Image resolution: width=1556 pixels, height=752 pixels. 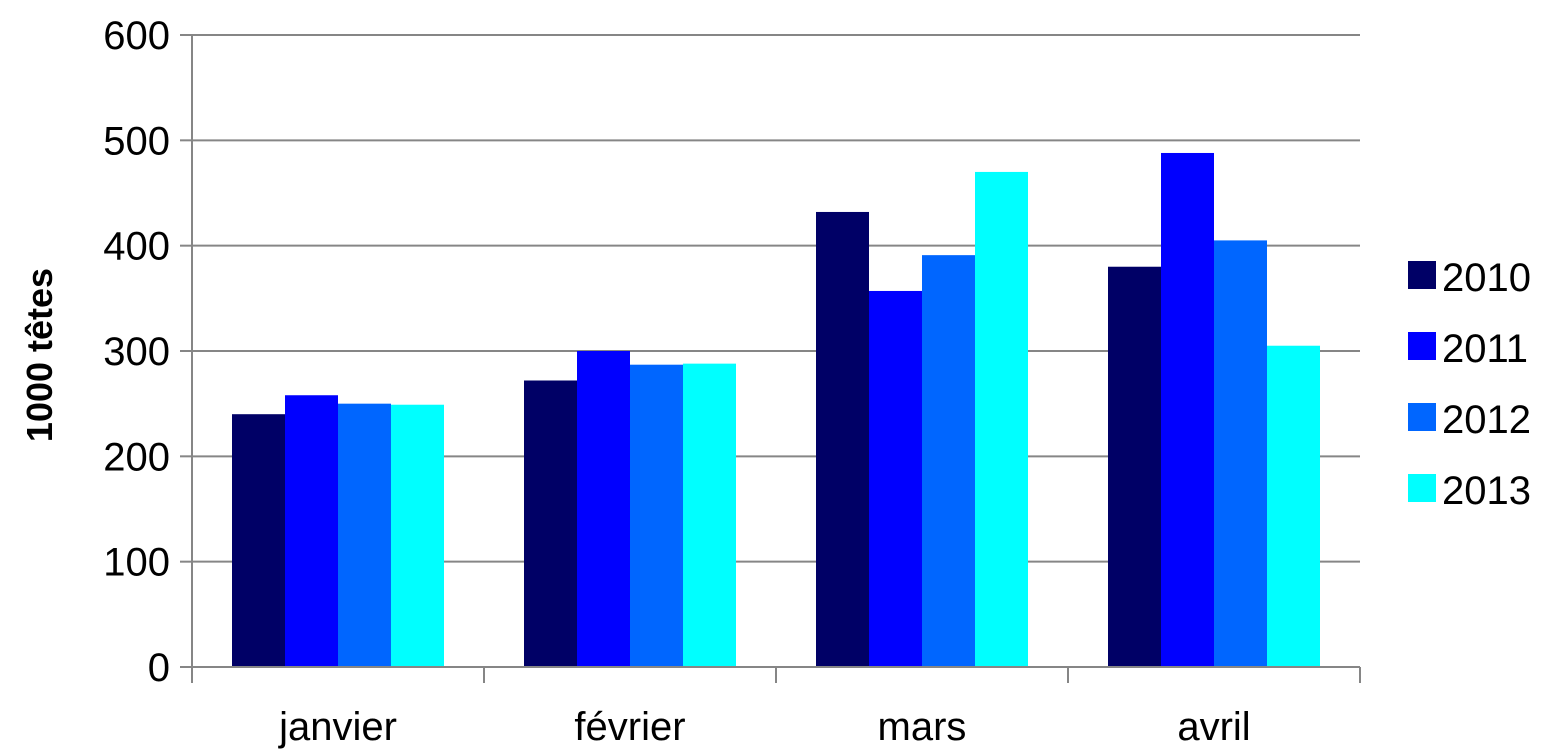 I want to click on legend-label: 2010, so click(x=1486, y=278).